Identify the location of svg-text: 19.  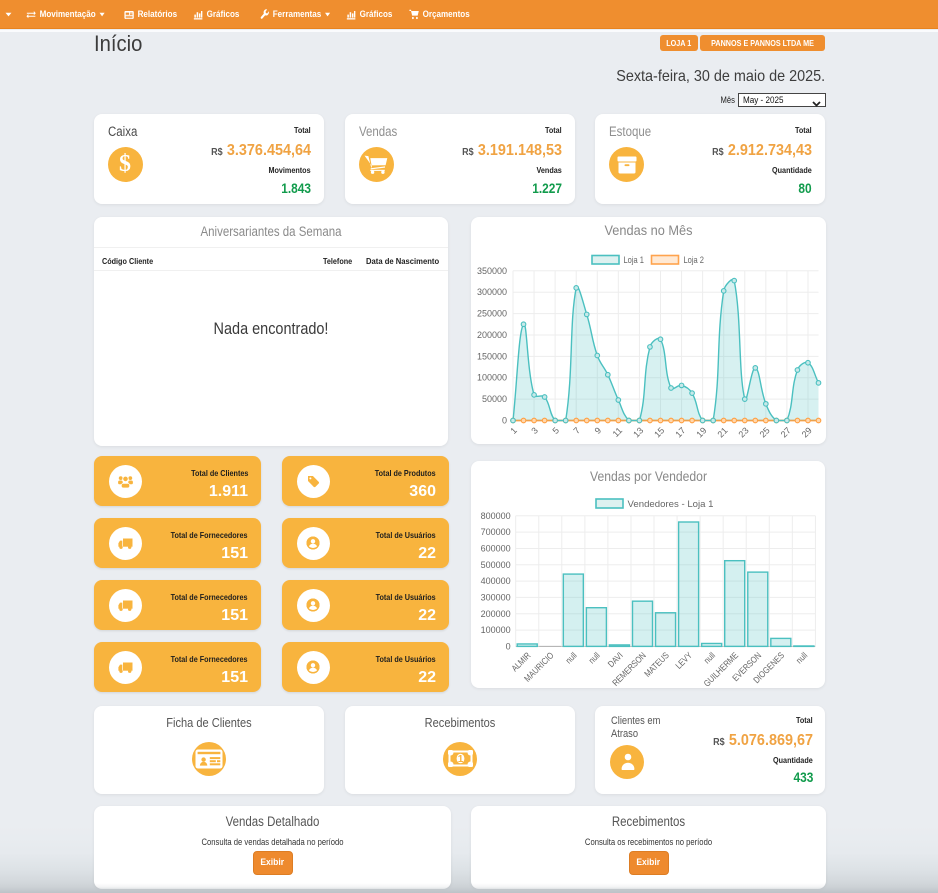
(701, 432).